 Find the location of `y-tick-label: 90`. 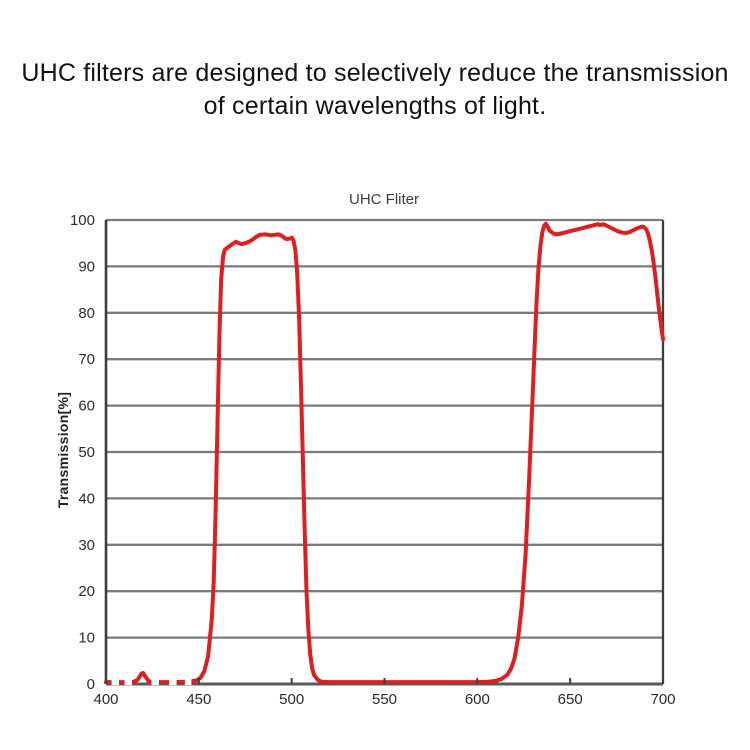

y-tick-label: 90 is located at coordinates (86, 266).